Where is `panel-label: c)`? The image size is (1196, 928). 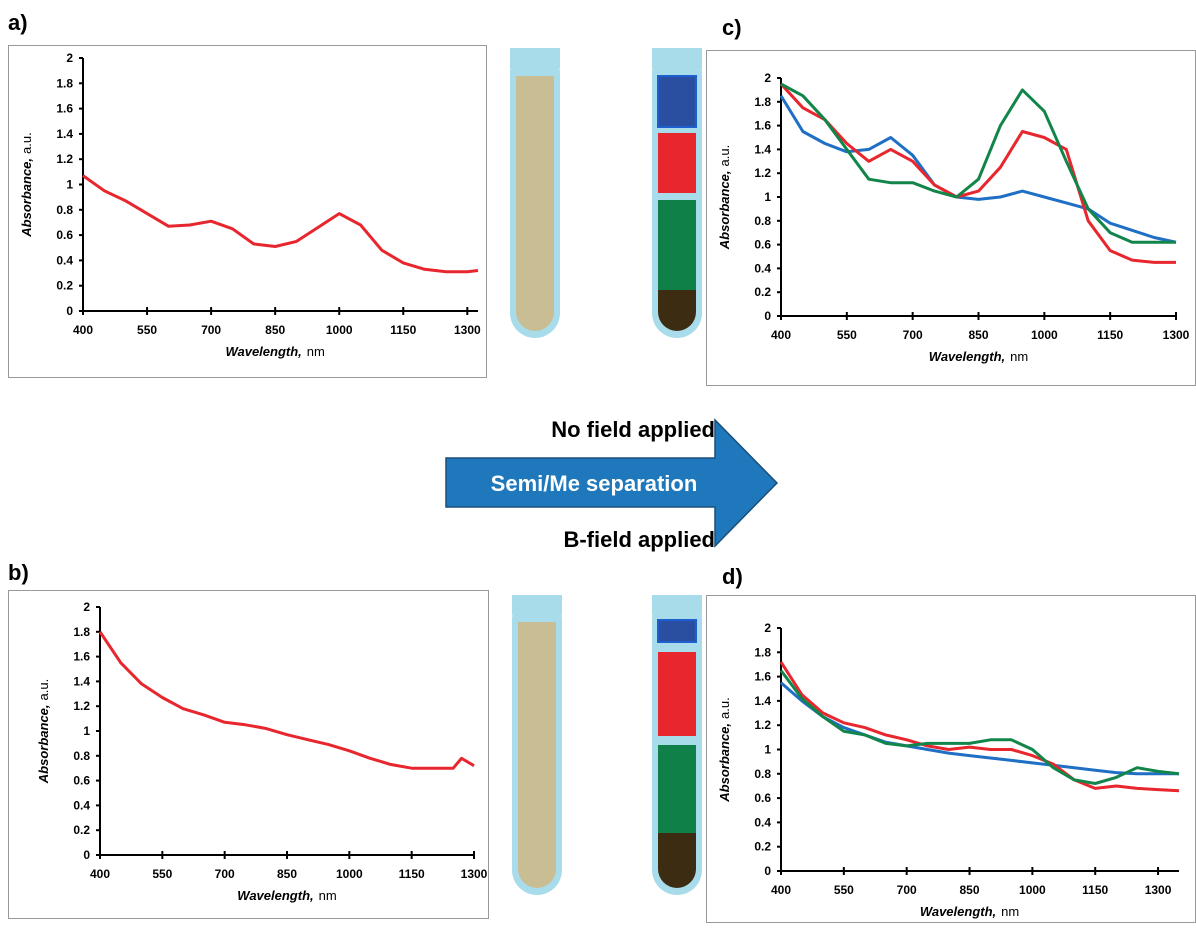 panel-label: c) is located at coordinates (732, 27).